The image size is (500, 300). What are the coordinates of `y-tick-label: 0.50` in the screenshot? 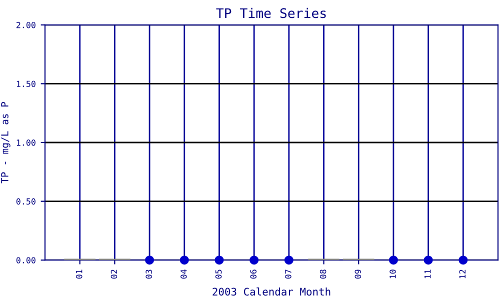 It's located at (26, 201).